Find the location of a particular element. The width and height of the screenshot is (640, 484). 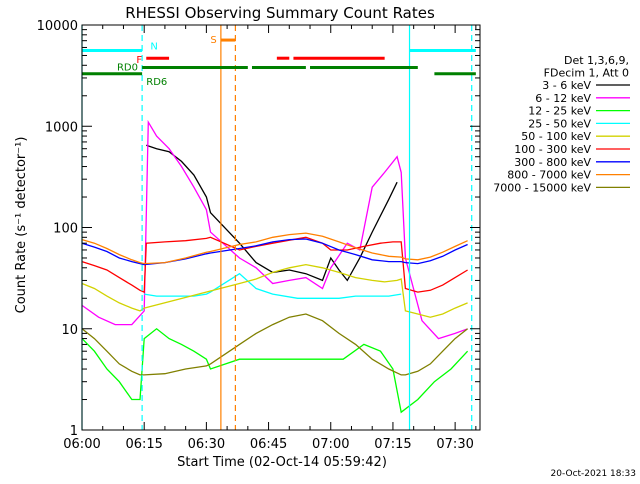

legend-label-8: 7000 - 15000 keV is located at coordinates (542, 187).